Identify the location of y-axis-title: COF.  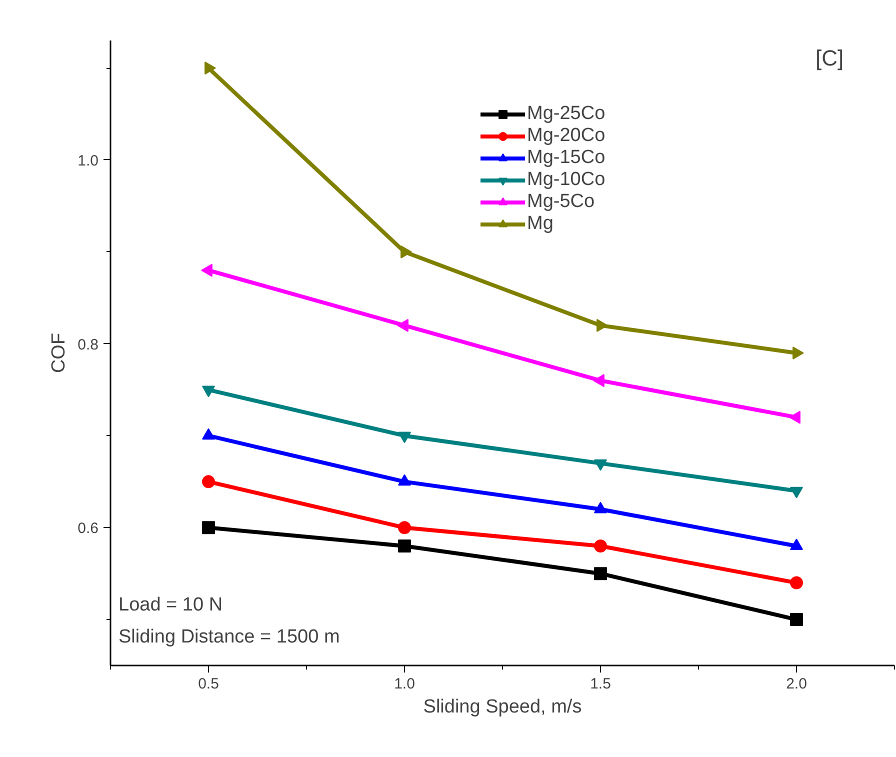
(59, 353).